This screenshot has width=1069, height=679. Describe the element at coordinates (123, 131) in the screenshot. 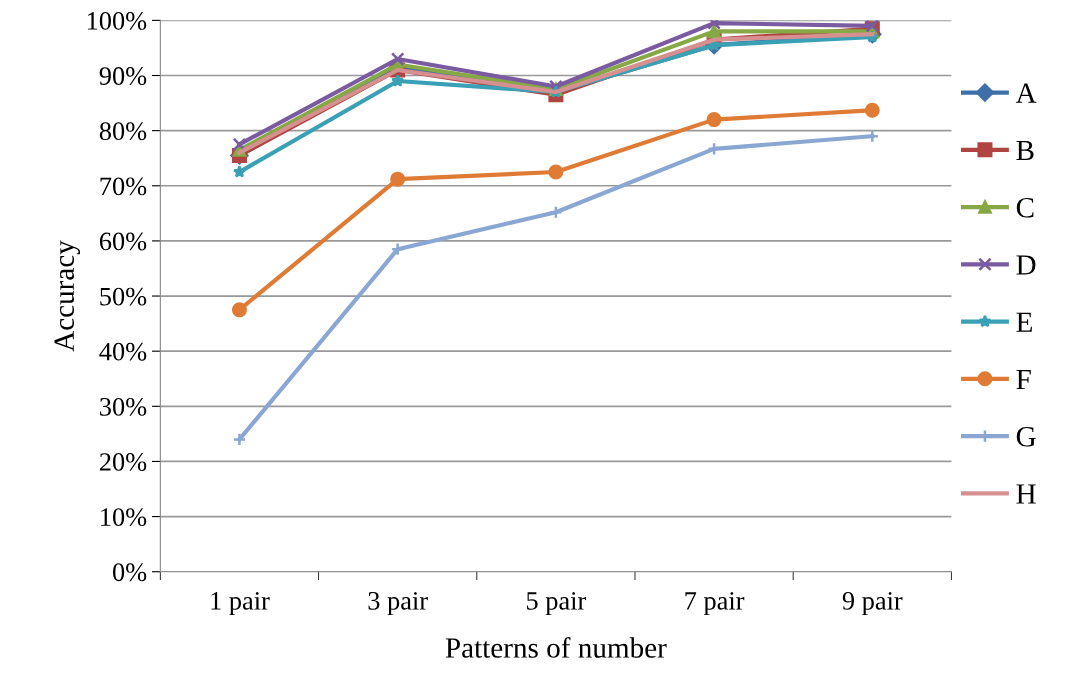

I see `y-tick-label: 80%` at that location.